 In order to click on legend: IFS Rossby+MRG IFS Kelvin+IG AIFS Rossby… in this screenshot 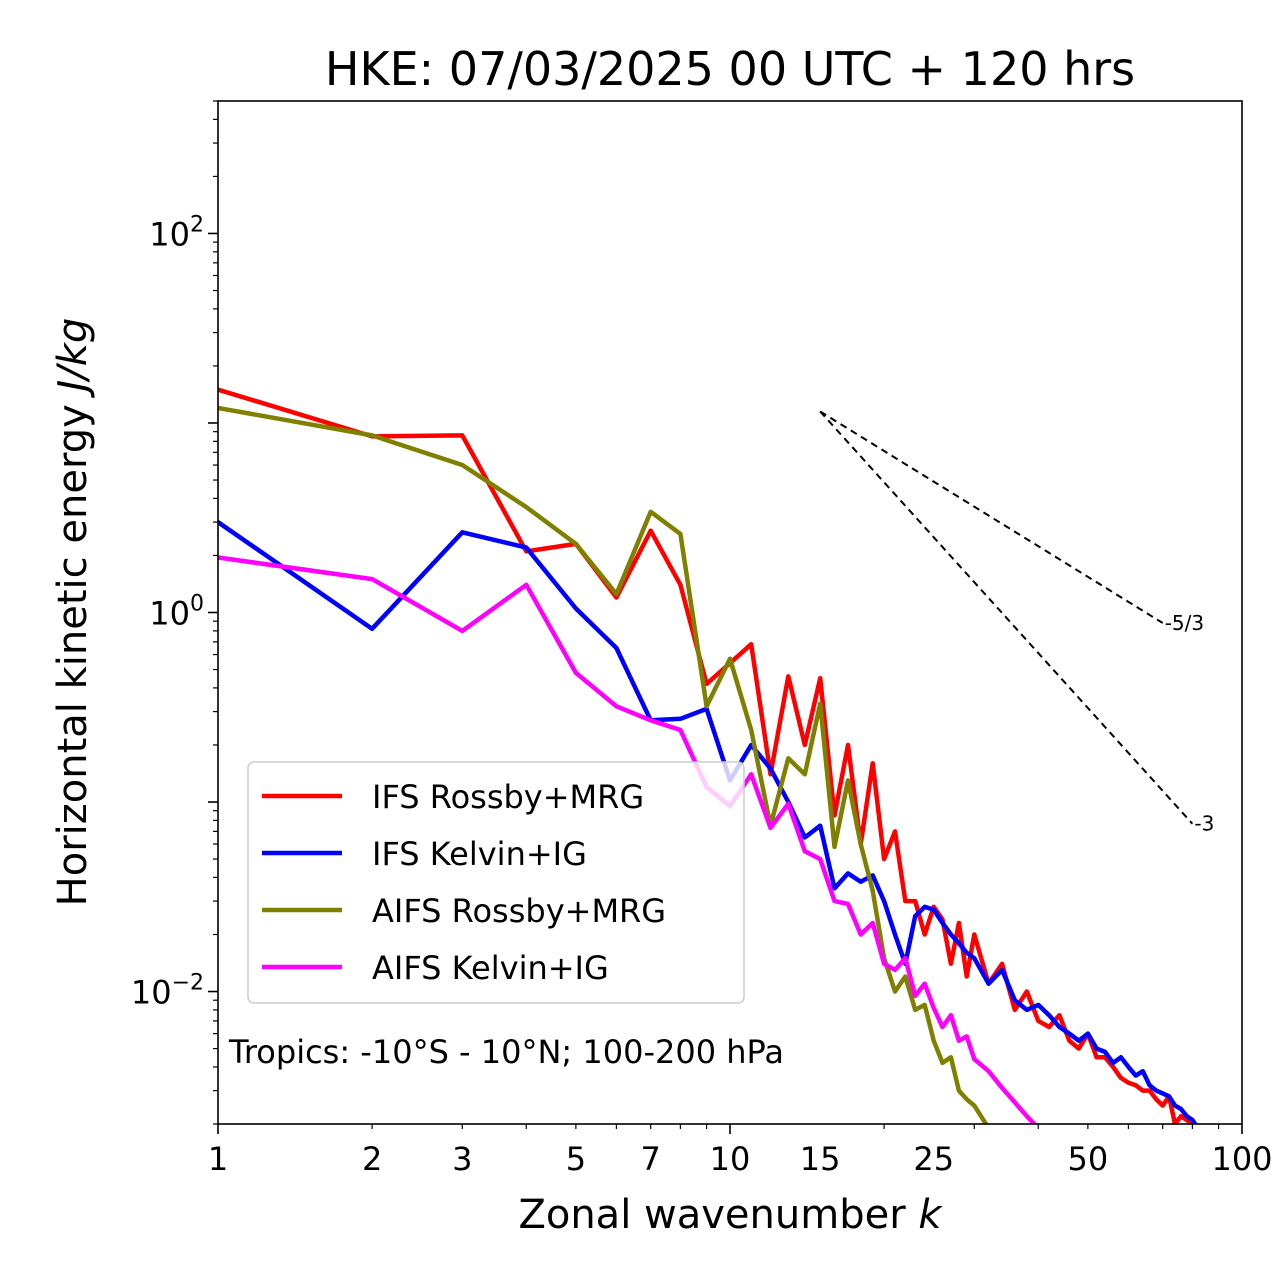, I will do `click(496, 882)`.